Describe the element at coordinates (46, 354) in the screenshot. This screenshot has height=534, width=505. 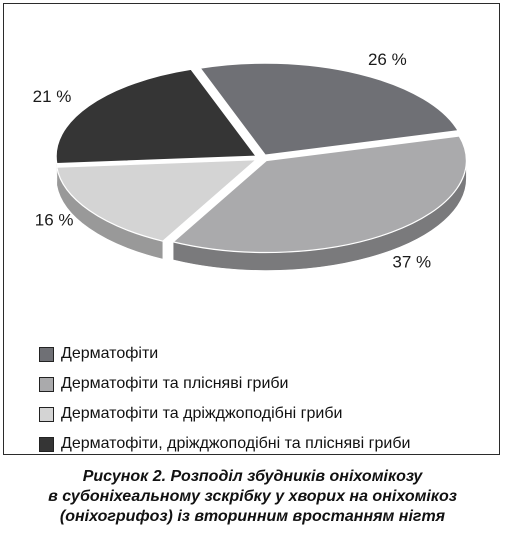
I see `legend-swatch-dermatophytes` at that location.